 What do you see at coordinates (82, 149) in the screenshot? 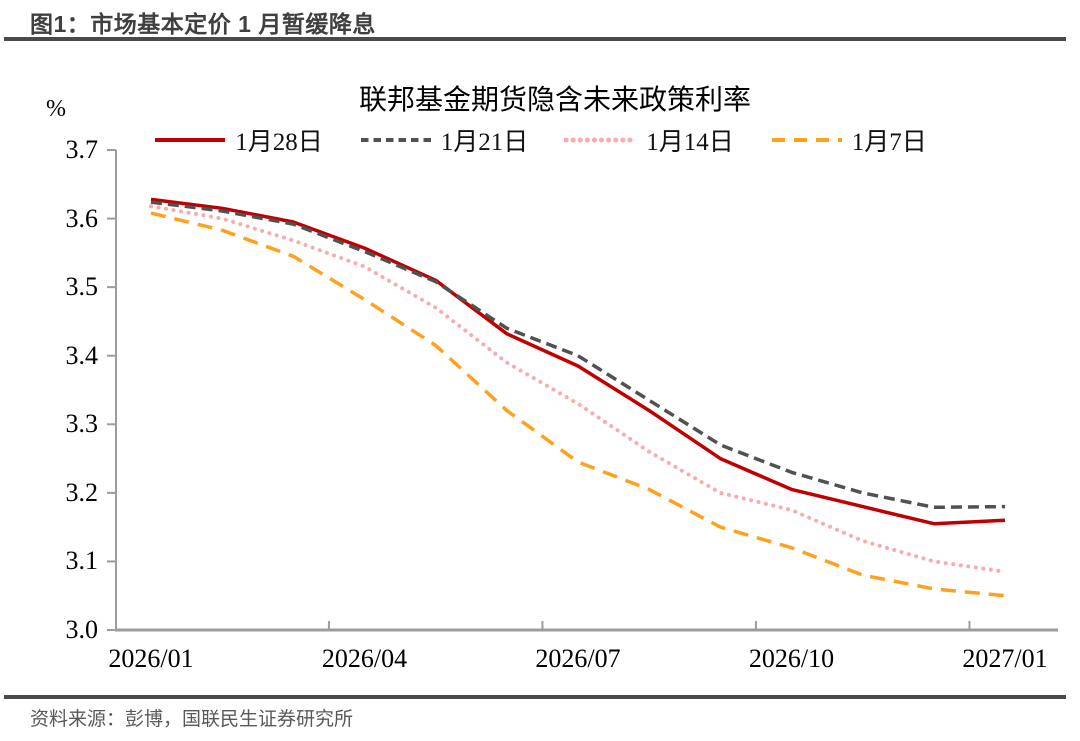
I see `y-tick-label: 3.7` at bounding box center [82, 149].